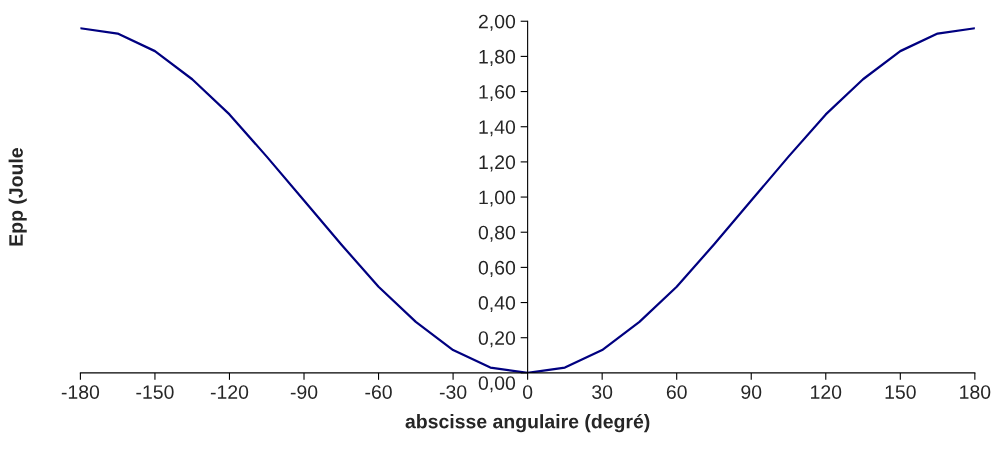  I want to click on y-tick-label: 0,60, so click(497, 268).